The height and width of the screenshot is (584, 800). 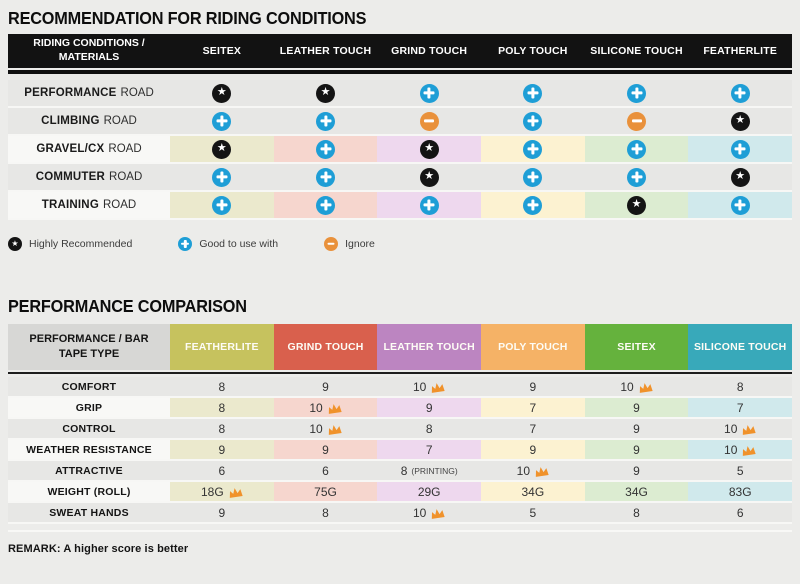 I want to click on riding-corner-header-text: RIDING CONDITIONS / MATERIALS, so click(x=89, y=50).